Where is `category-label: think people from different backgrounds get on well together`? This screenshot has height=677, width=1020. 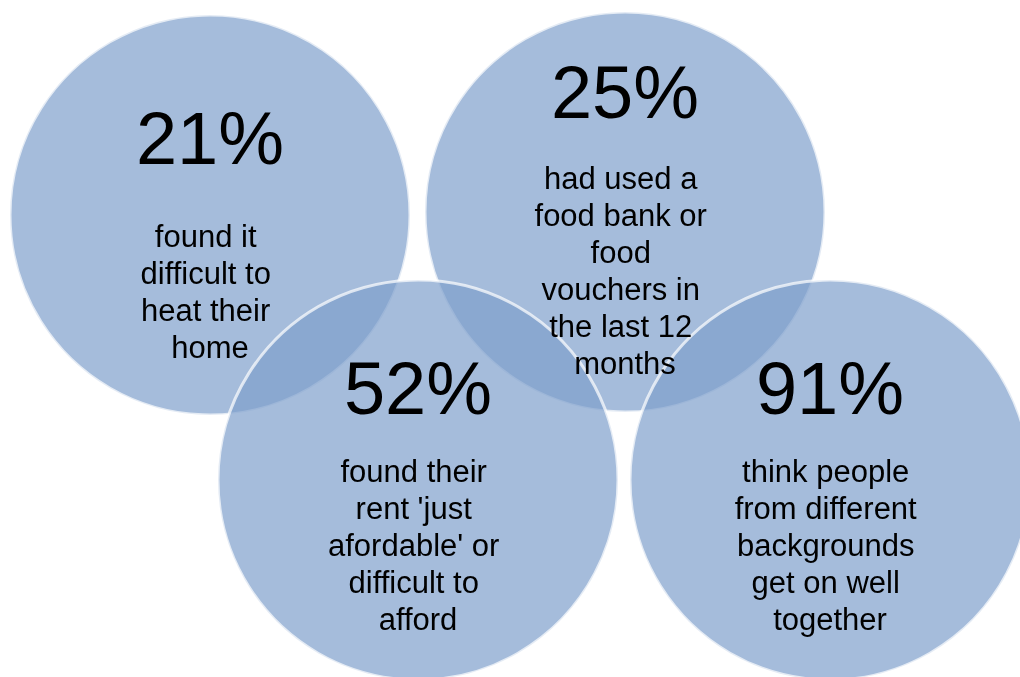 category-label: think people from different backgrounds get on well together is located at coordinates (830, 545).